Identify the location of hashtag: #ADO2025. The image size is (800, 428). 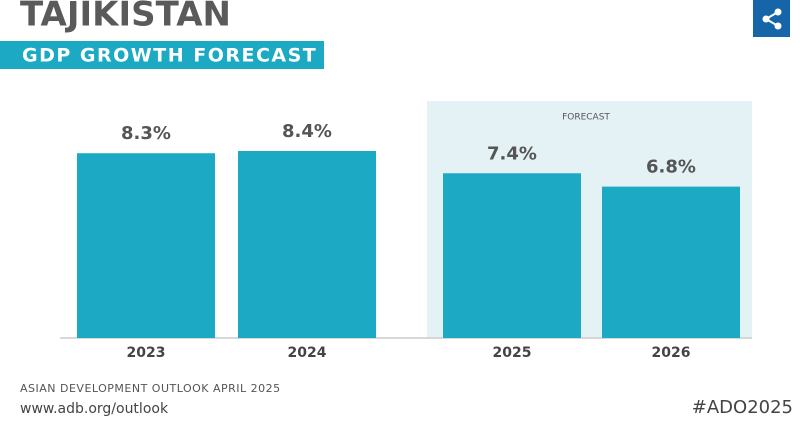
(742, 407).